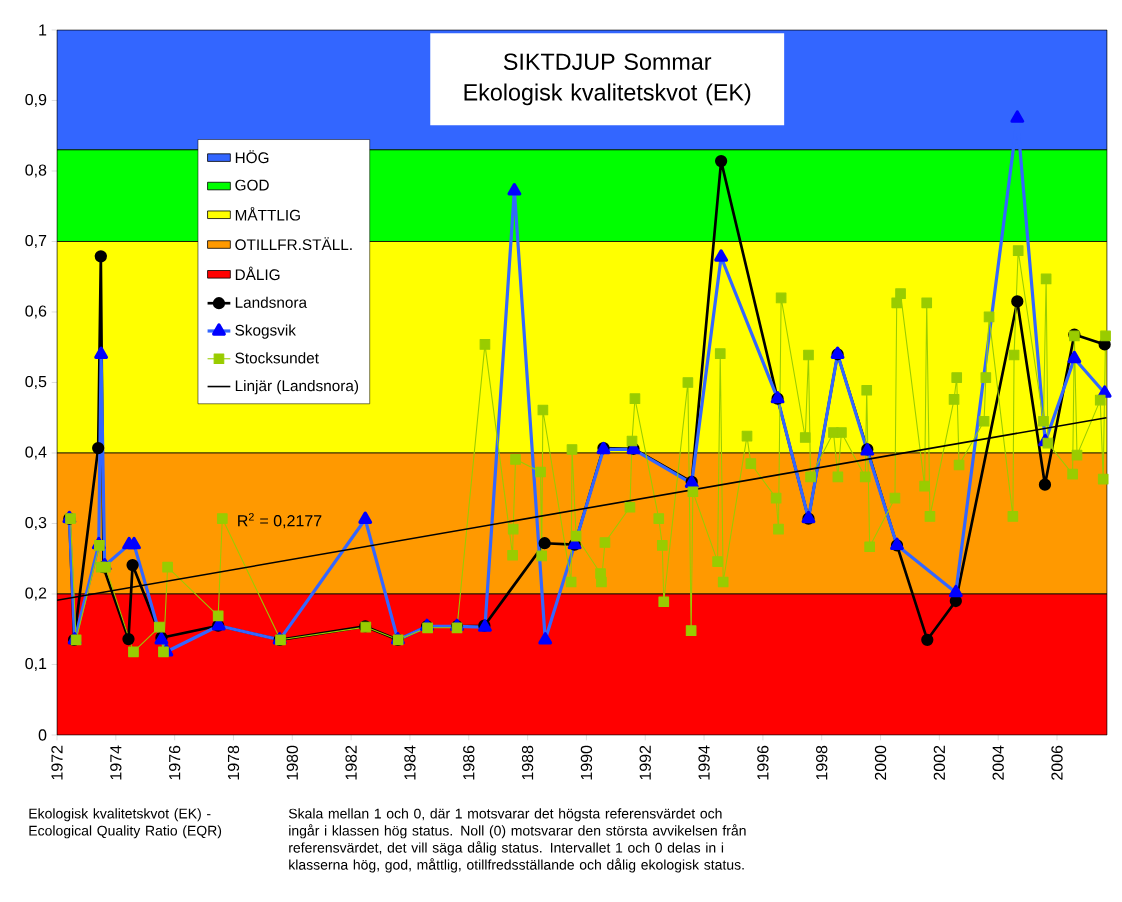 The height and width of the screenshot is (902, 1122). What do you see at coordinates (586, 762) in the screenshot?
I see `x-tick-label: 1990` at bounding box center [586, 762].